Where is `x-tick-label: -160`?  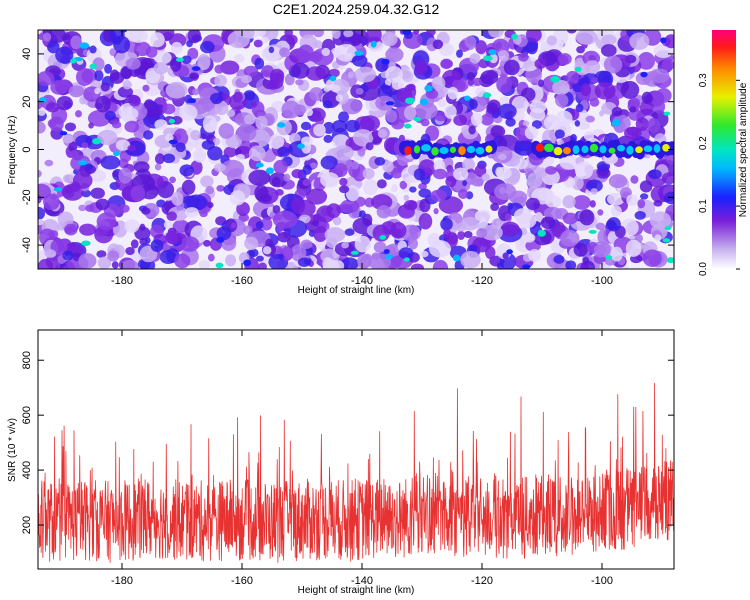 x-tick-label: -160 is located at coordinates (242, 281).